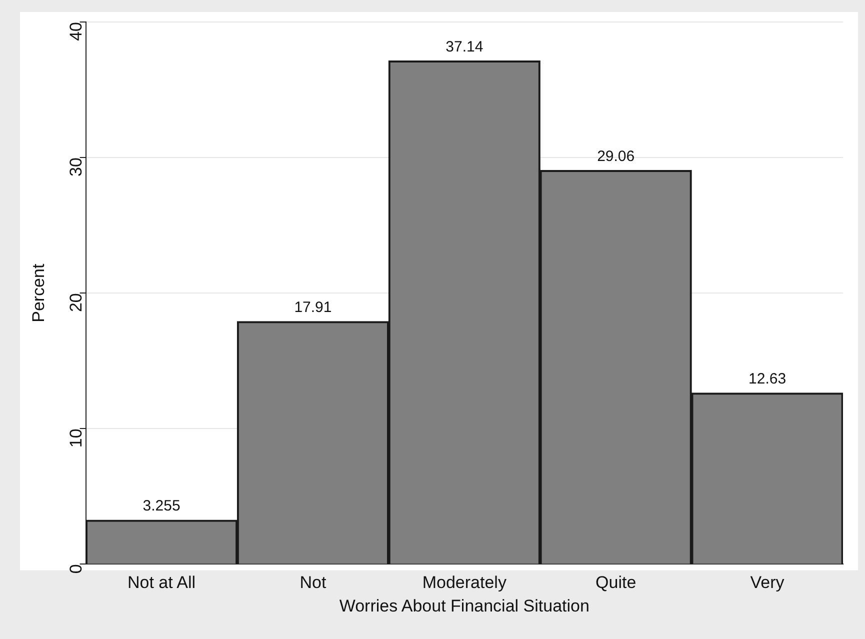  What do you see at coordinates (76, 167) in the screenshot?
I see `y-tick-label: 30` at bounding box center [76, 167].